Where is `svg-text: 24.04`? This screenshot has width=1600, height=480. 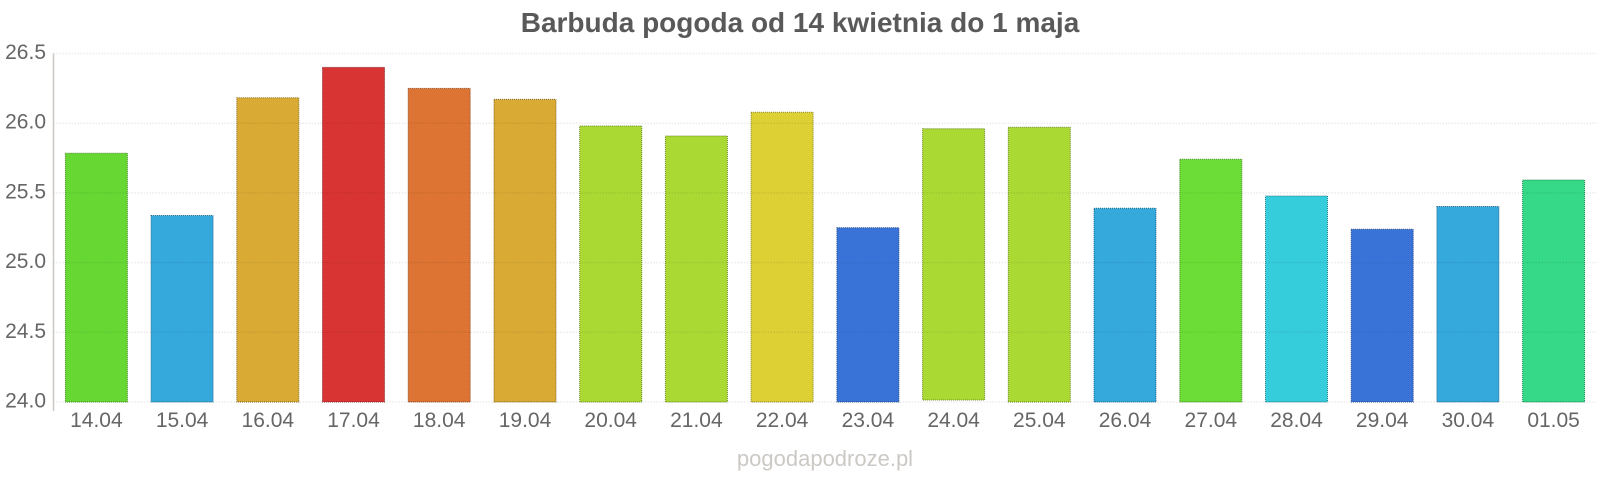 svg-text: 24.04 is located at coordinates (953, 420).